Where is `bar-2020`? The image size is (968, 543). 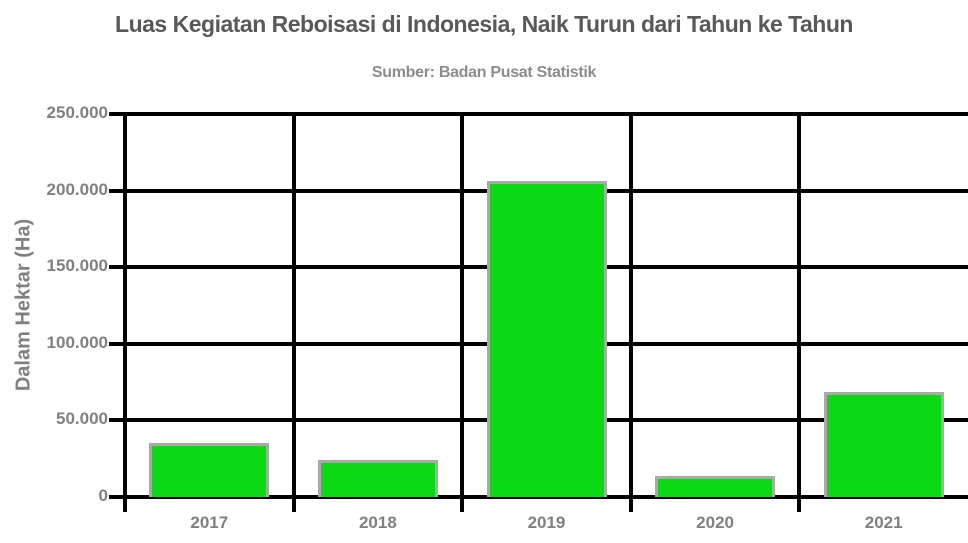 bar-2020 is located at coordinates (715, 486).